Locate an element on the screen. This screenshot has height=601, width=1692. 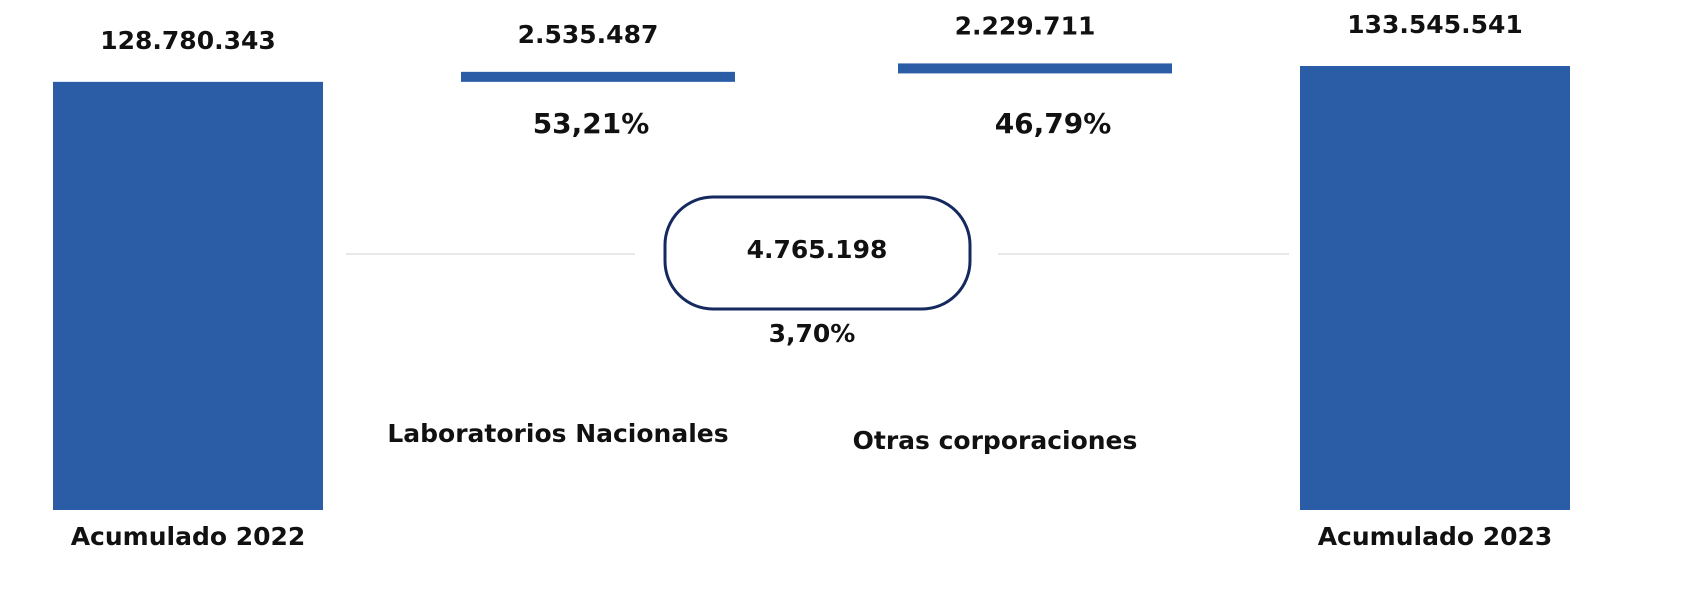
category-label: Laboratorios Nacionales is located at coordinates (557, 433).